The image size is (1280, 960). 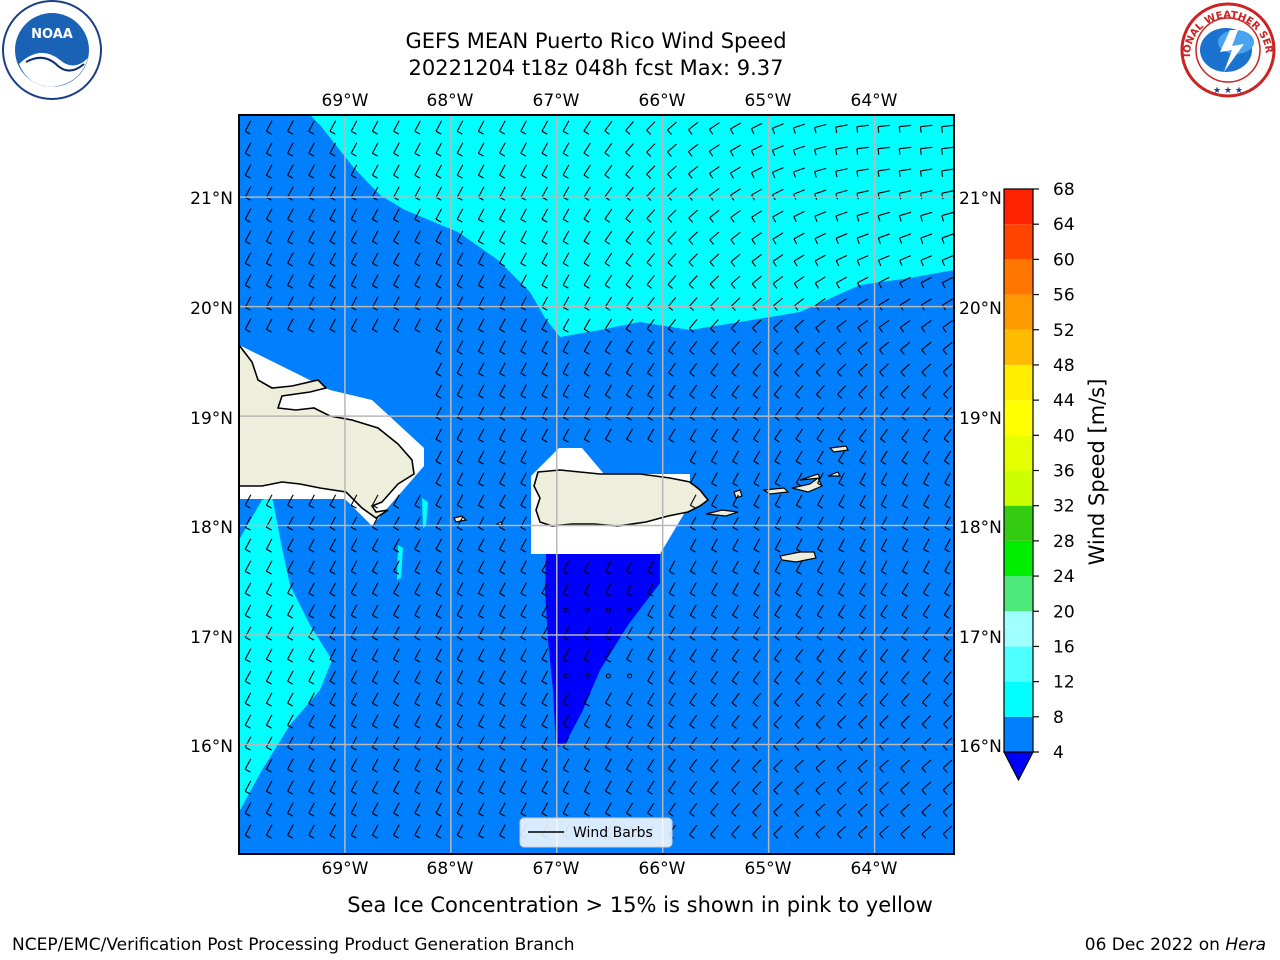 I want to click on lon-label: 67°W, so click(x=556, y=101).